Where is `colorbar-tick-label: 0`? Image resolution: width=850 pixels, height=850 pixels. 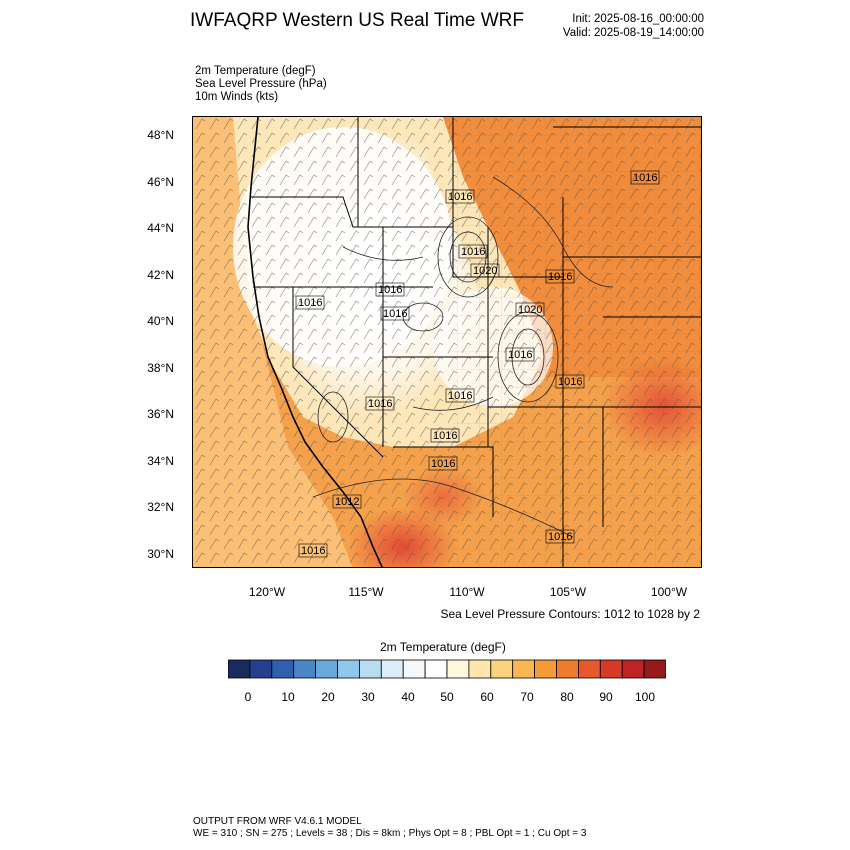 colorbar-tick-label: 0 is located at coordinates (248, 697).